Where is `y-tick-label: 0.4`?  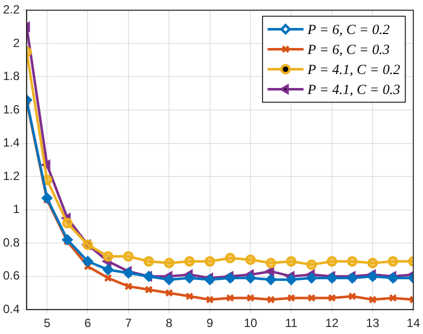 y-tick-label: 0.4 is located at coordinates (11, 309).